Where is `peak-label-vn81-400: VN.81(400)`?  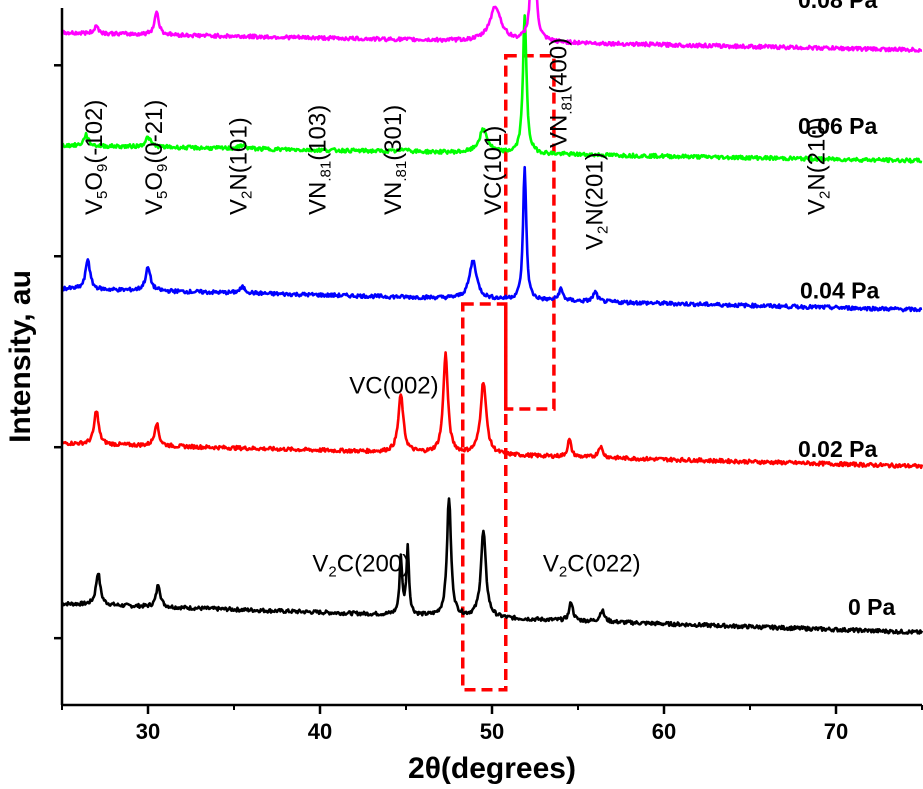 peak-label-vn81-400: VN.81(400) is located at coordinates (560, 93).